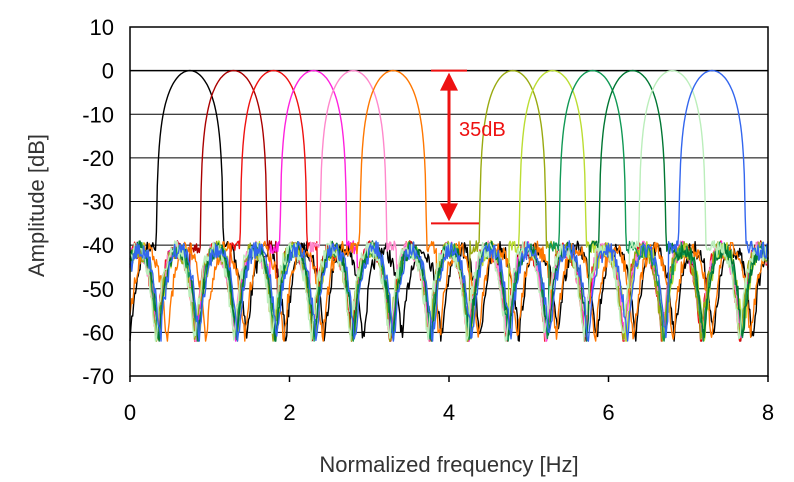 This screenshot has height=482, width=794. Describe the element at coordinates (98, 158) in the screenshot. I see `y-tick-label: -20` at that location.